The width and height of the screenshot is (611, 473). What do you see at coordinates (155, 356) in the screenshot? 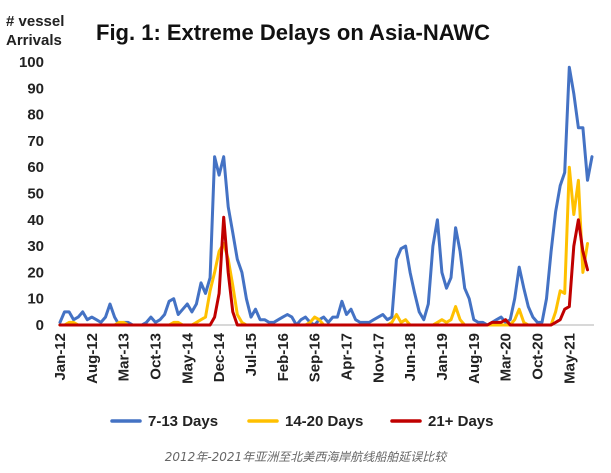
I see `x-tick-label: Oct-13` at bounding box center [155, 356].